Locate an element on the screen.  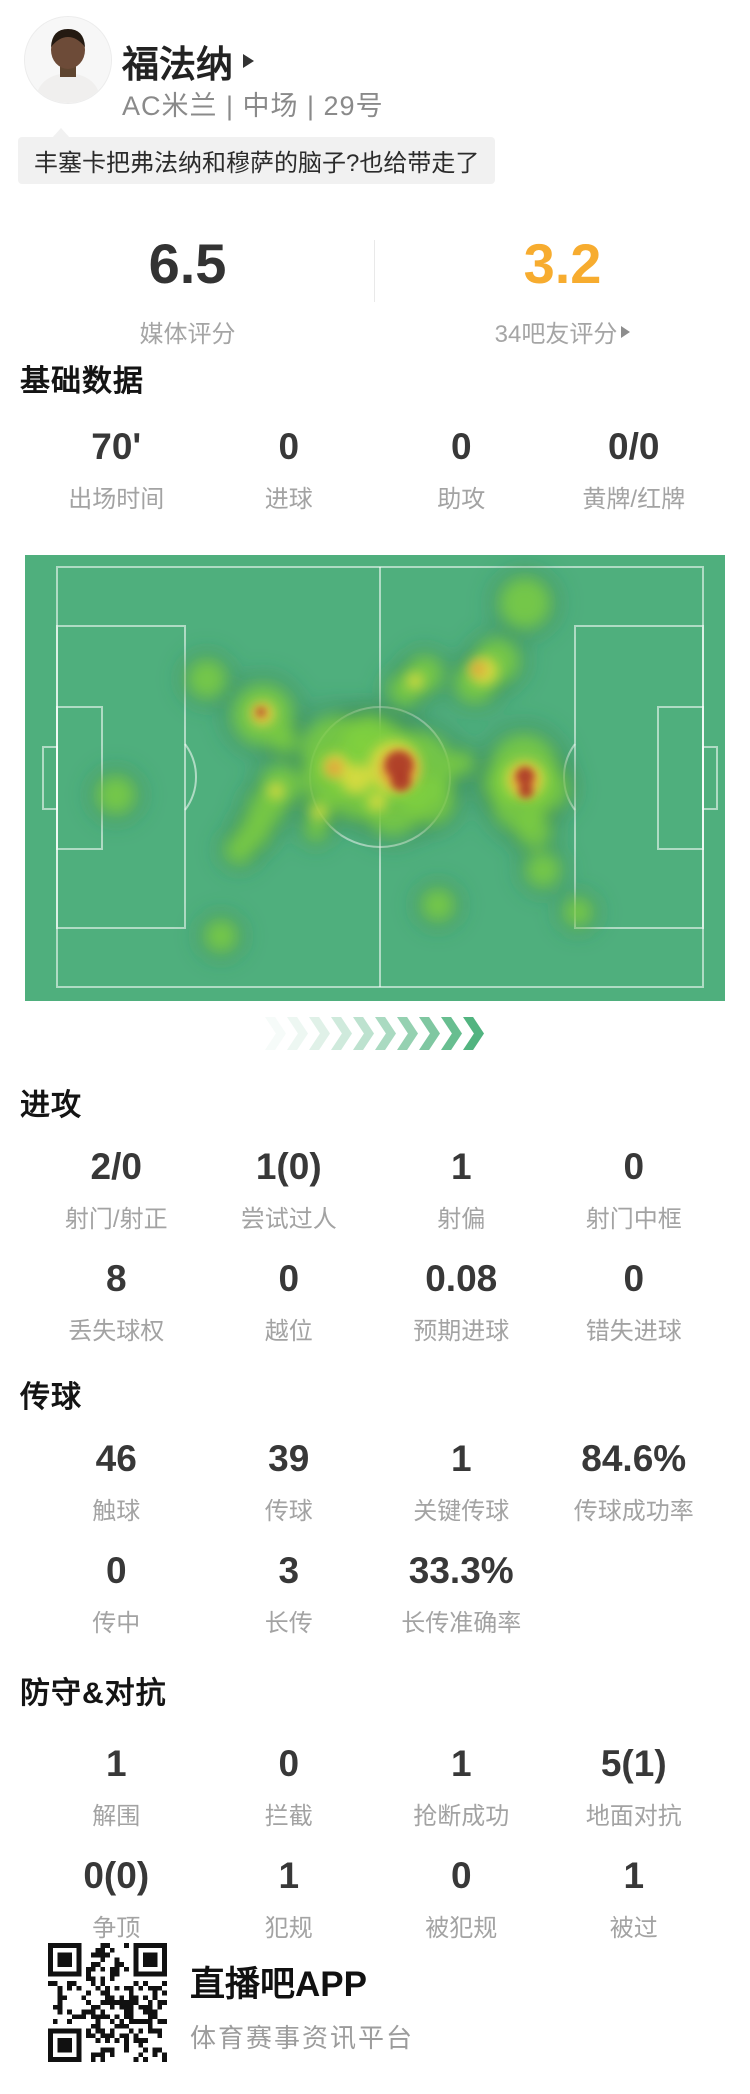
stat-label: 错失进球 is located at coordinates (633, 1331).